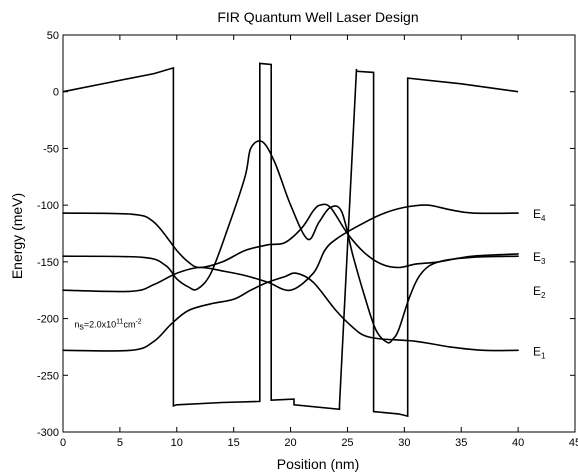 The width and height of the screenshot is (578, 473). What do you see at coordinates (48, 206) in the screenshot?
I see `y-tick-label: -100` at bounding box center [48, 206].